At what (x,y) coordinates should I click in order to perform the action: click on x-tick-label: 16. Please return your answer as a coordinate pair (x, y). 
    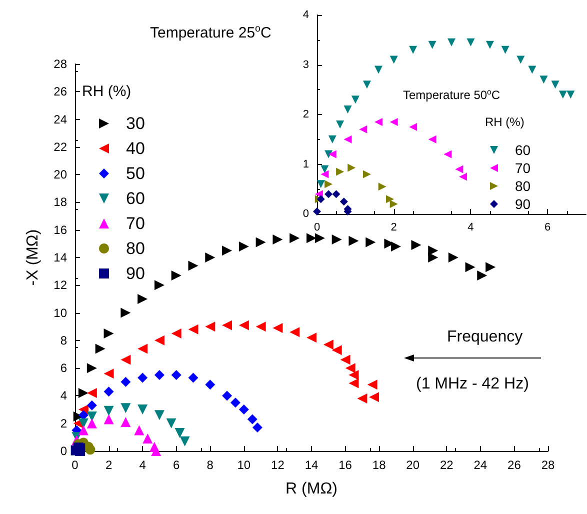
    Looking at the image, I should click on (345, 465).